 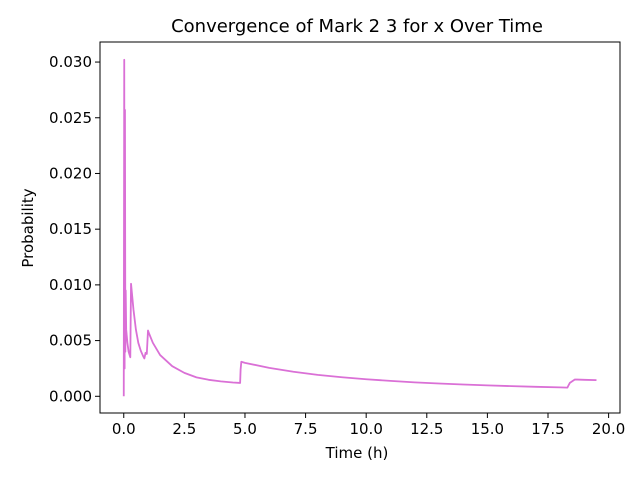 I want to click on x-tick-label: 15.0, so click(x=487, y=429).